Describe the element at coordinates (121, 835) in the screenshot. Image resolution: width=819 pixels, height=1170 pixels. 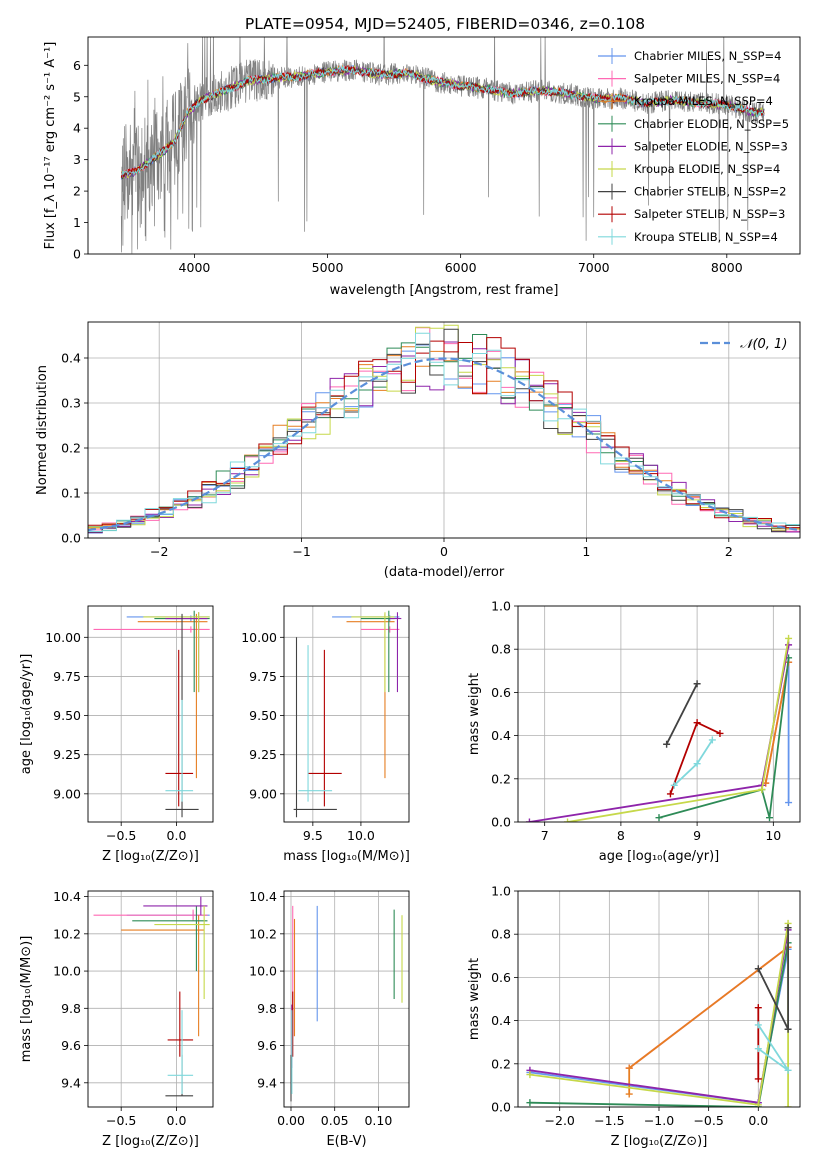
I see `x-tick-label: −0.5` at that location.